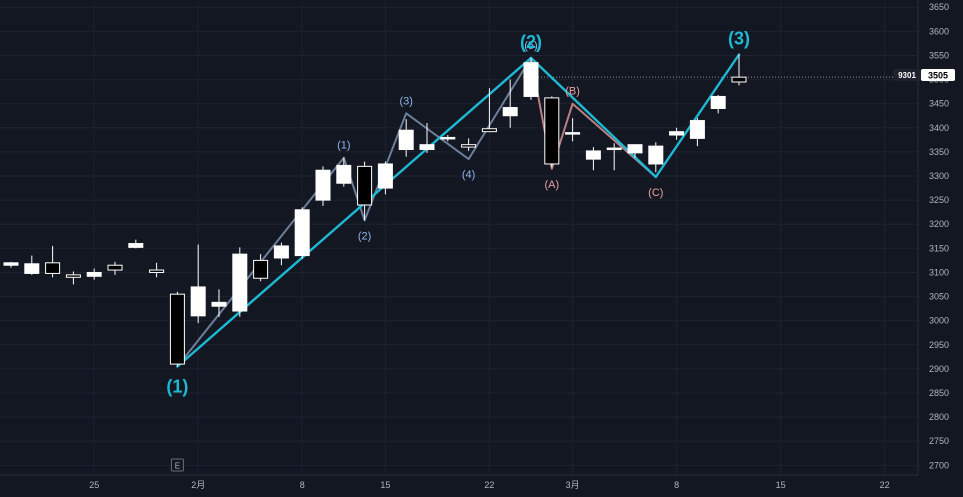 The height and width of the screenshot is (497, 963). What do you see at coordinates (343, 146) in the screenshot?
I see `wave-label-impulse: (1)` at bounding box center [343, 146].